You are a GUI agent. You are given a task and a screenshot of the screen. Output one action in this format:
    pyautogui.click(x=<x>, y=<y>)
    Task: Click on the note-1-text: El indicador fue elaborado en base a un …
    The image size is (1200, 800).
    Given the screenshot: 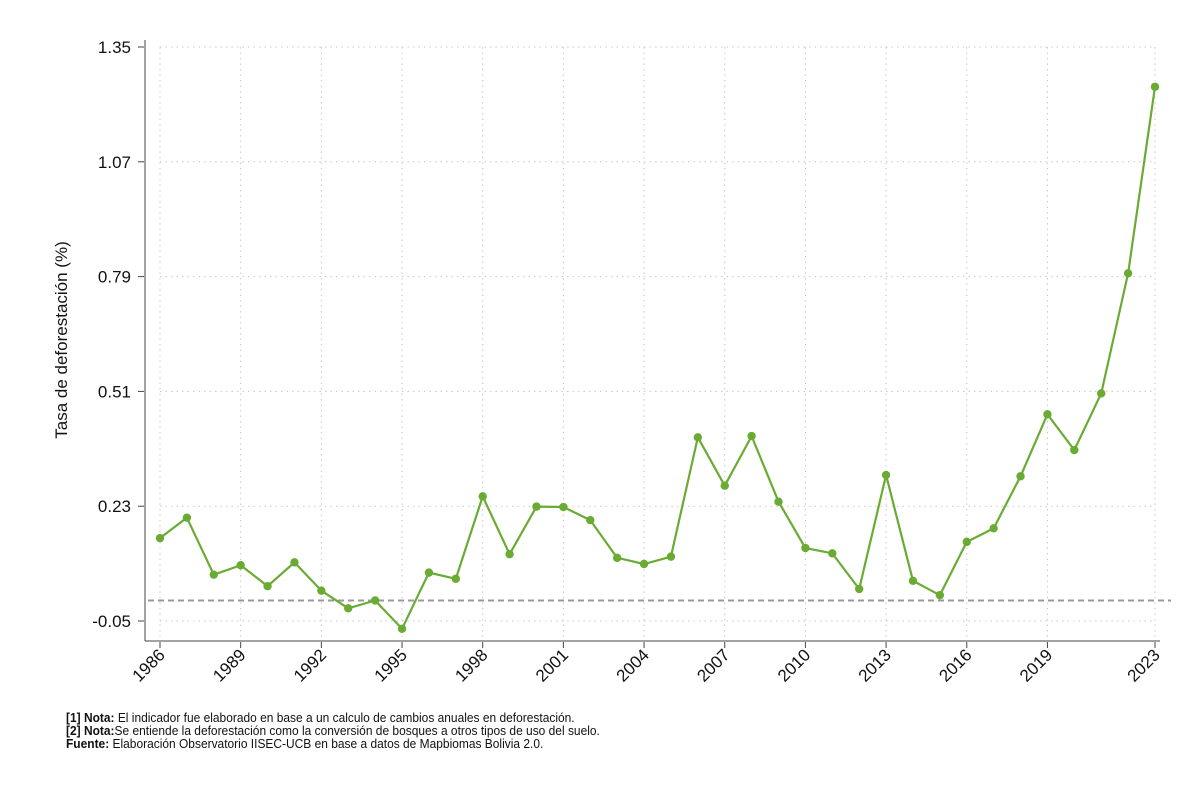 What is the action you would take?
    pyautogui.click(x=344, y=717)
    